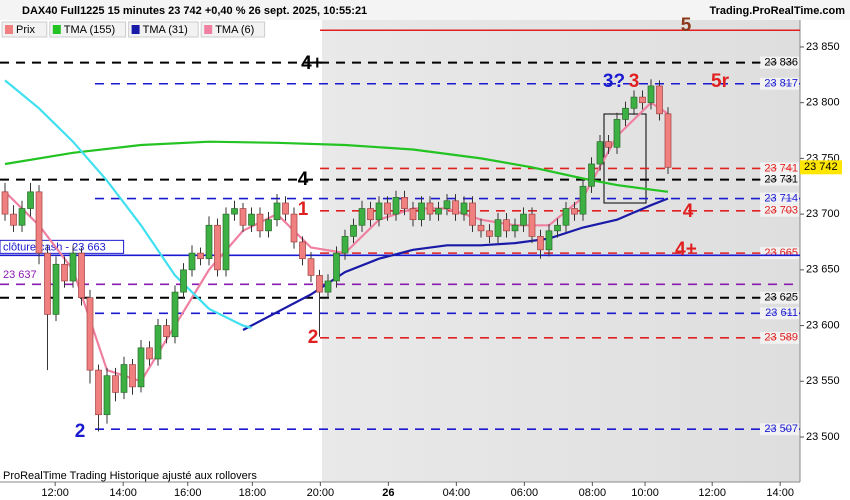 This screenshot has width=850, height=500. I want to click on y-tick-label: 23 600, so click(823, 325).